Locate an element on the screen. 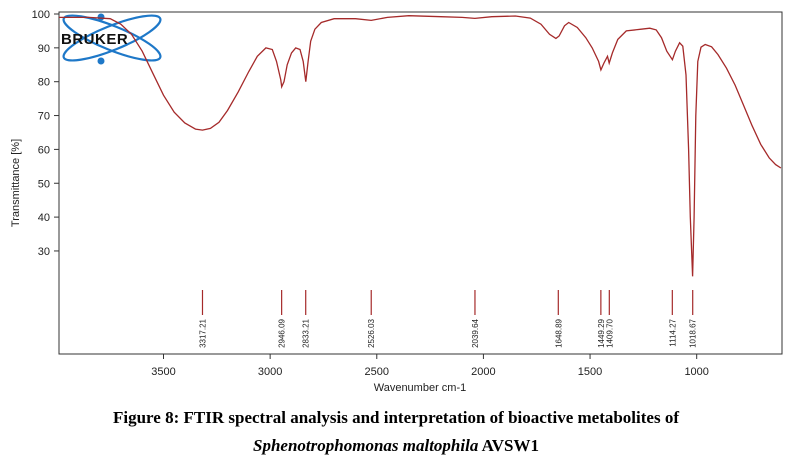  y-tick-label-40: 40 is located at coordinates (44, 218).